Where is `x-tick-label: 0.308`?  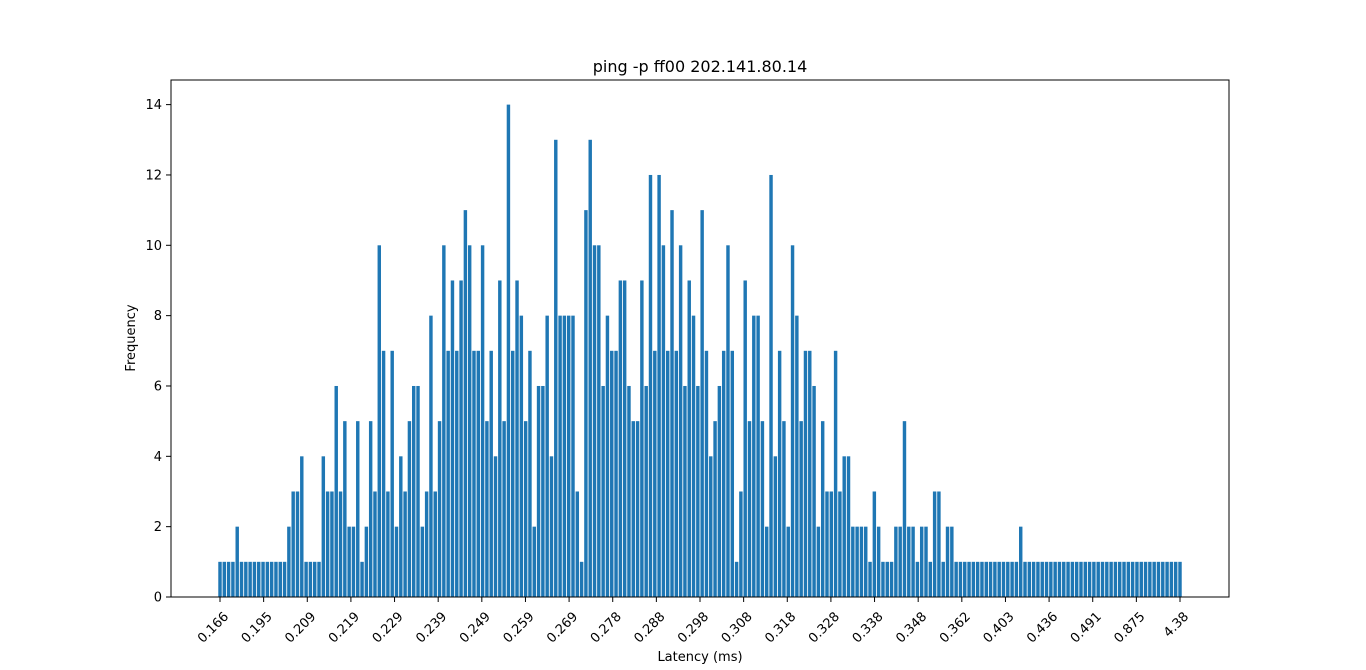 x-tick-label: 0.308 is located at coordinates (737, 627).